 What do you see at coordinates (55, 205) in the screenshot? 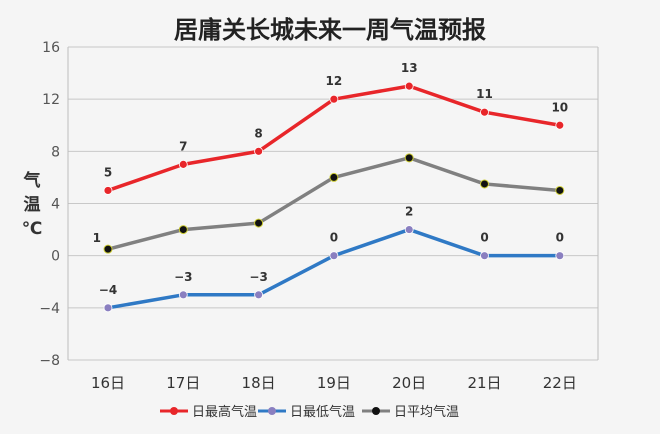
I see `y-tick-label: 4` at bounding box center [55, 205].